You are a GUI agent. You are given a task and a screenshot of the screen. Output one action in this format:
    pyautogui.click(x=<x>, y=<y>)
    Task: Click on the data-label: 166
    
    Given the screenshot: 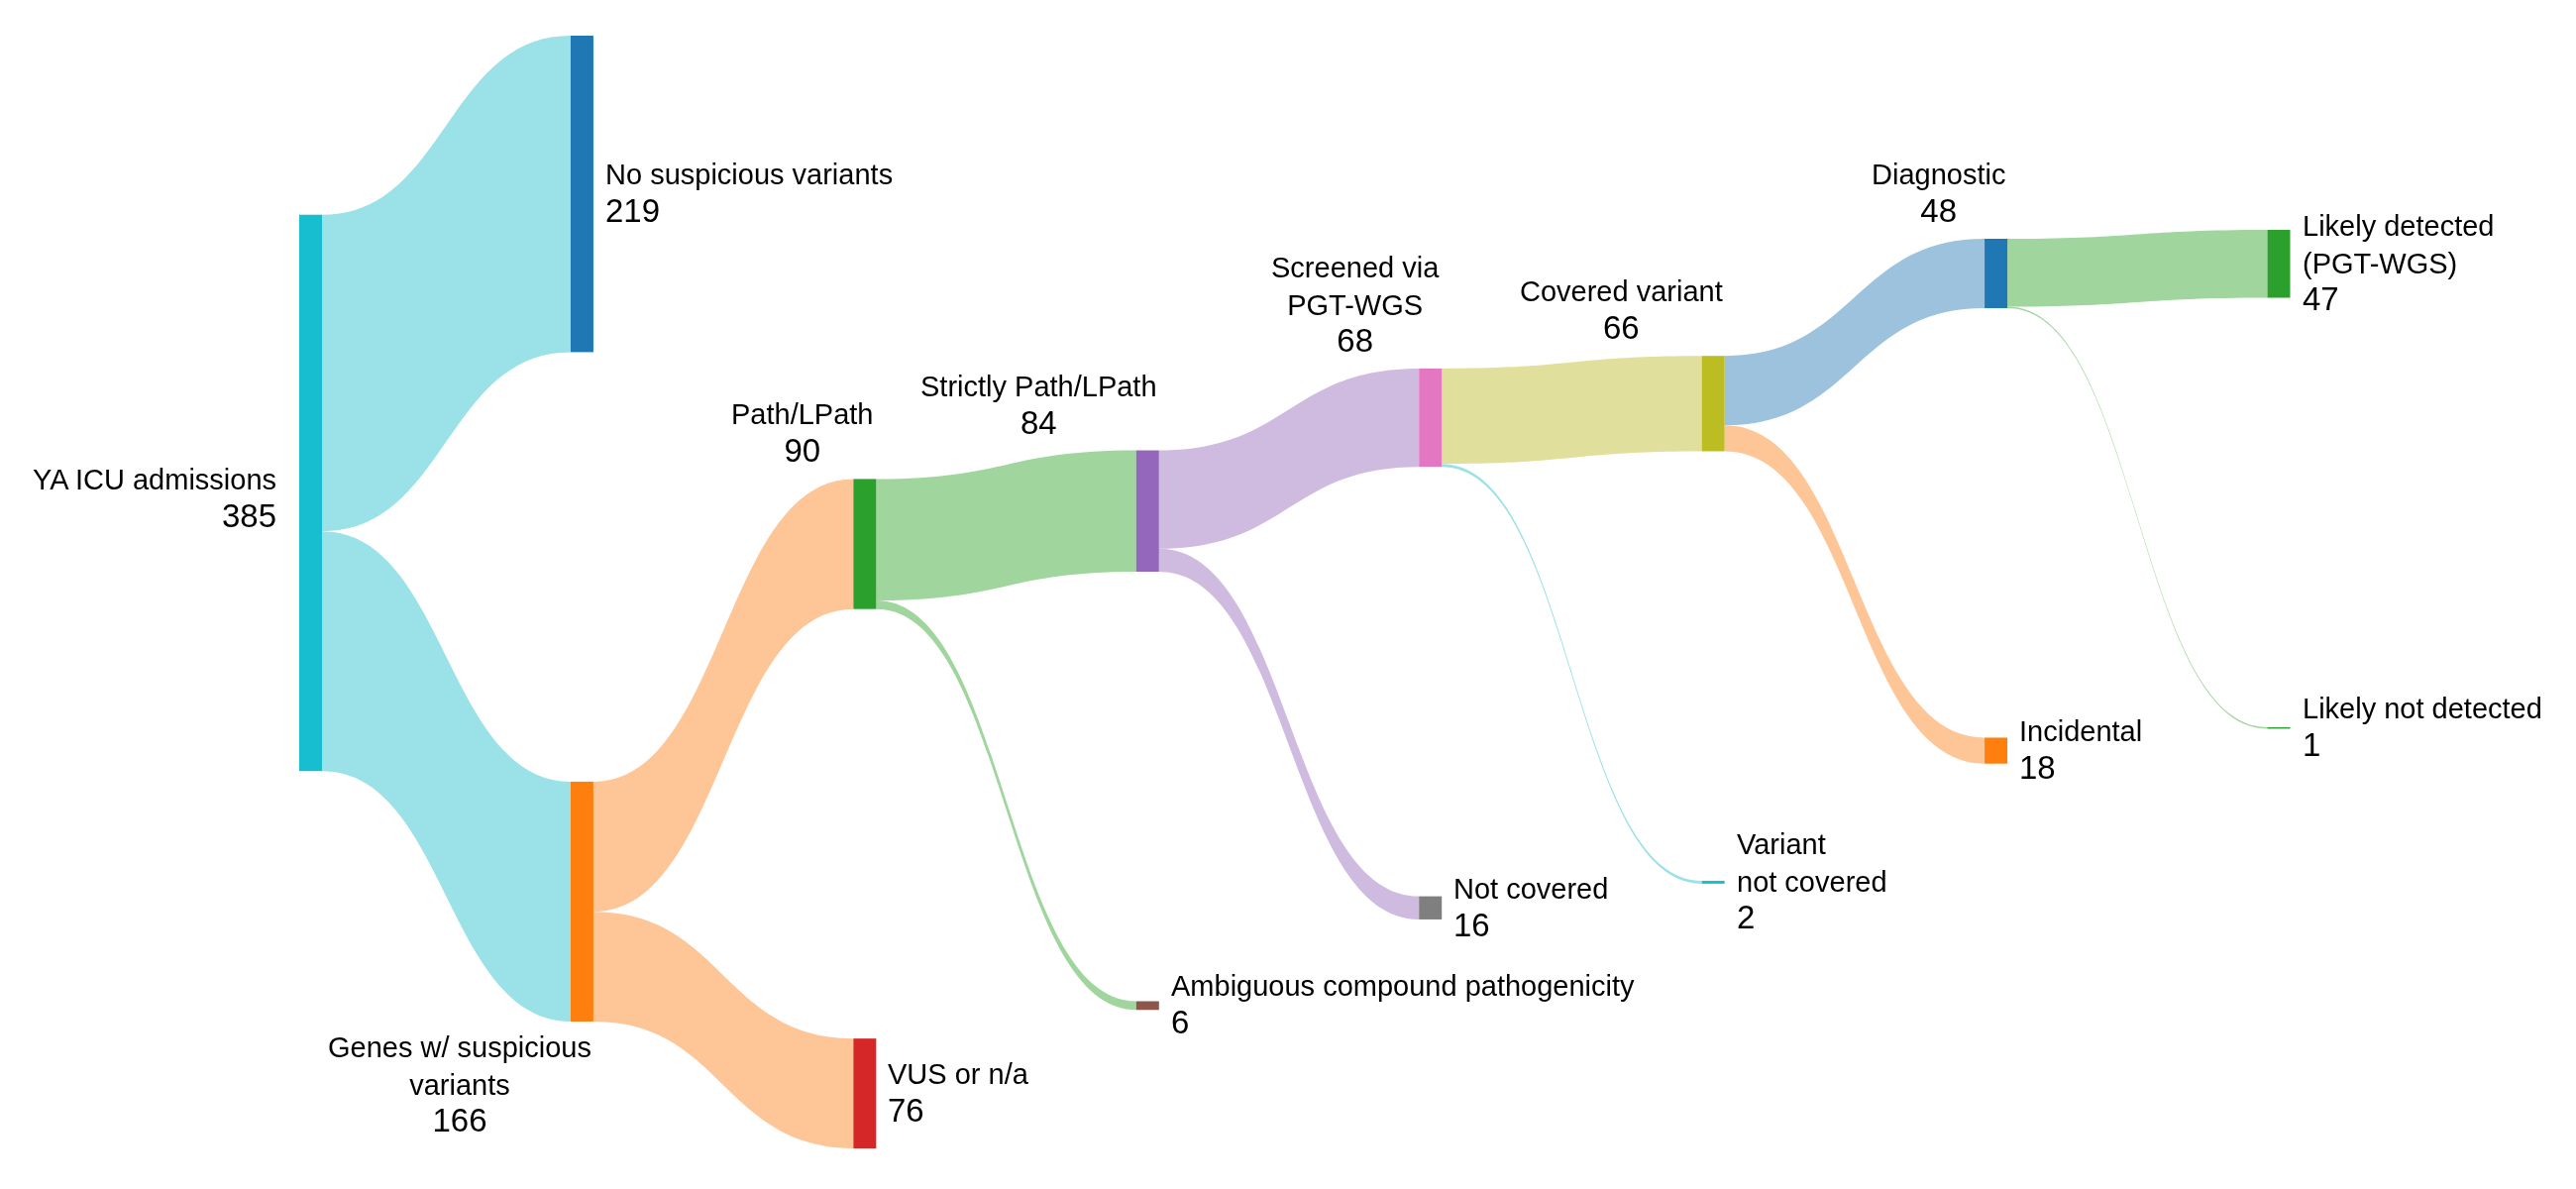 What is the action you would take?
    pyautogui.click(x=459, y=1121)
    